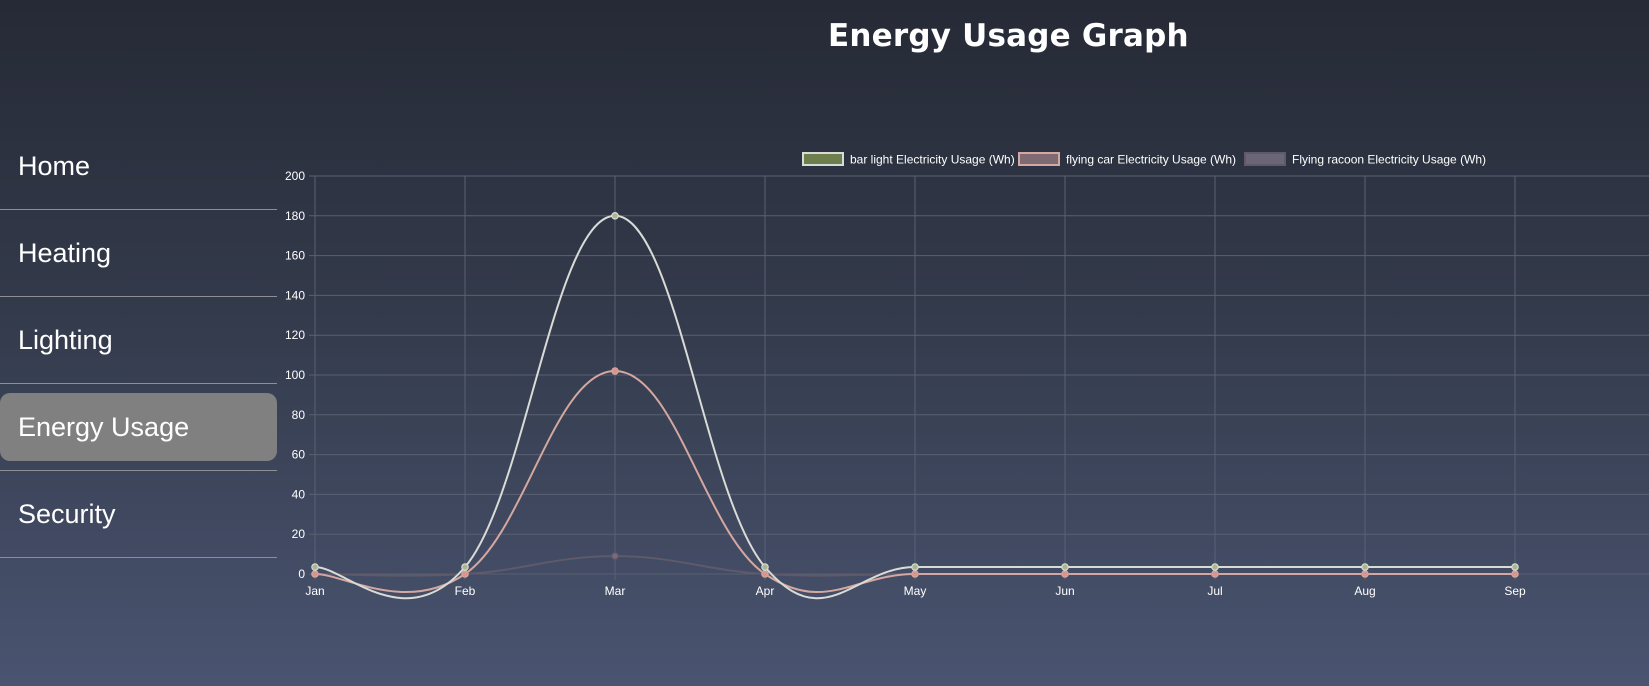  What do you see at coordinates (65, 339) in the screenshot?
I see `sidebar-item-lighting-label: Lighting` at bounding box center [65, 339].